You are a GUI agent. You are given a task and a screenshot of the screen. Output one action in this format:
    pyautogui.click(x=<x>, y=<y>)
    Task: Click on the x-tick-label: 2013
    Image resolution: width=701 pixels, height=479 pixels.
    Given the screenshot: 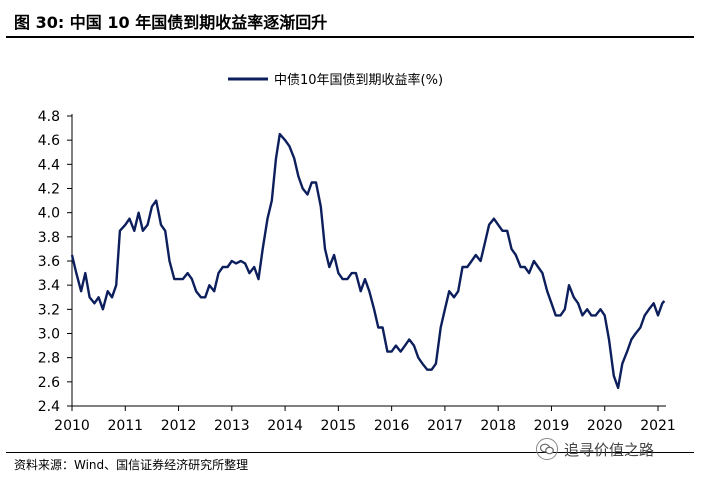 What is the action you would take?
    pyautogui.click(x=232, y=426)
    